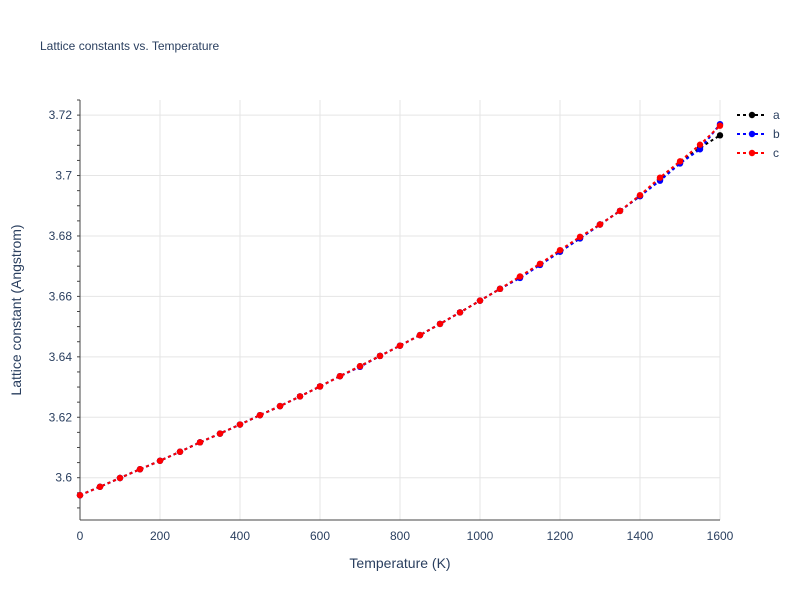  What do you see at coordinates (560, 536) in the screenshot?
I see `x-tick-label: 1200` at bounding box center [560, 536].